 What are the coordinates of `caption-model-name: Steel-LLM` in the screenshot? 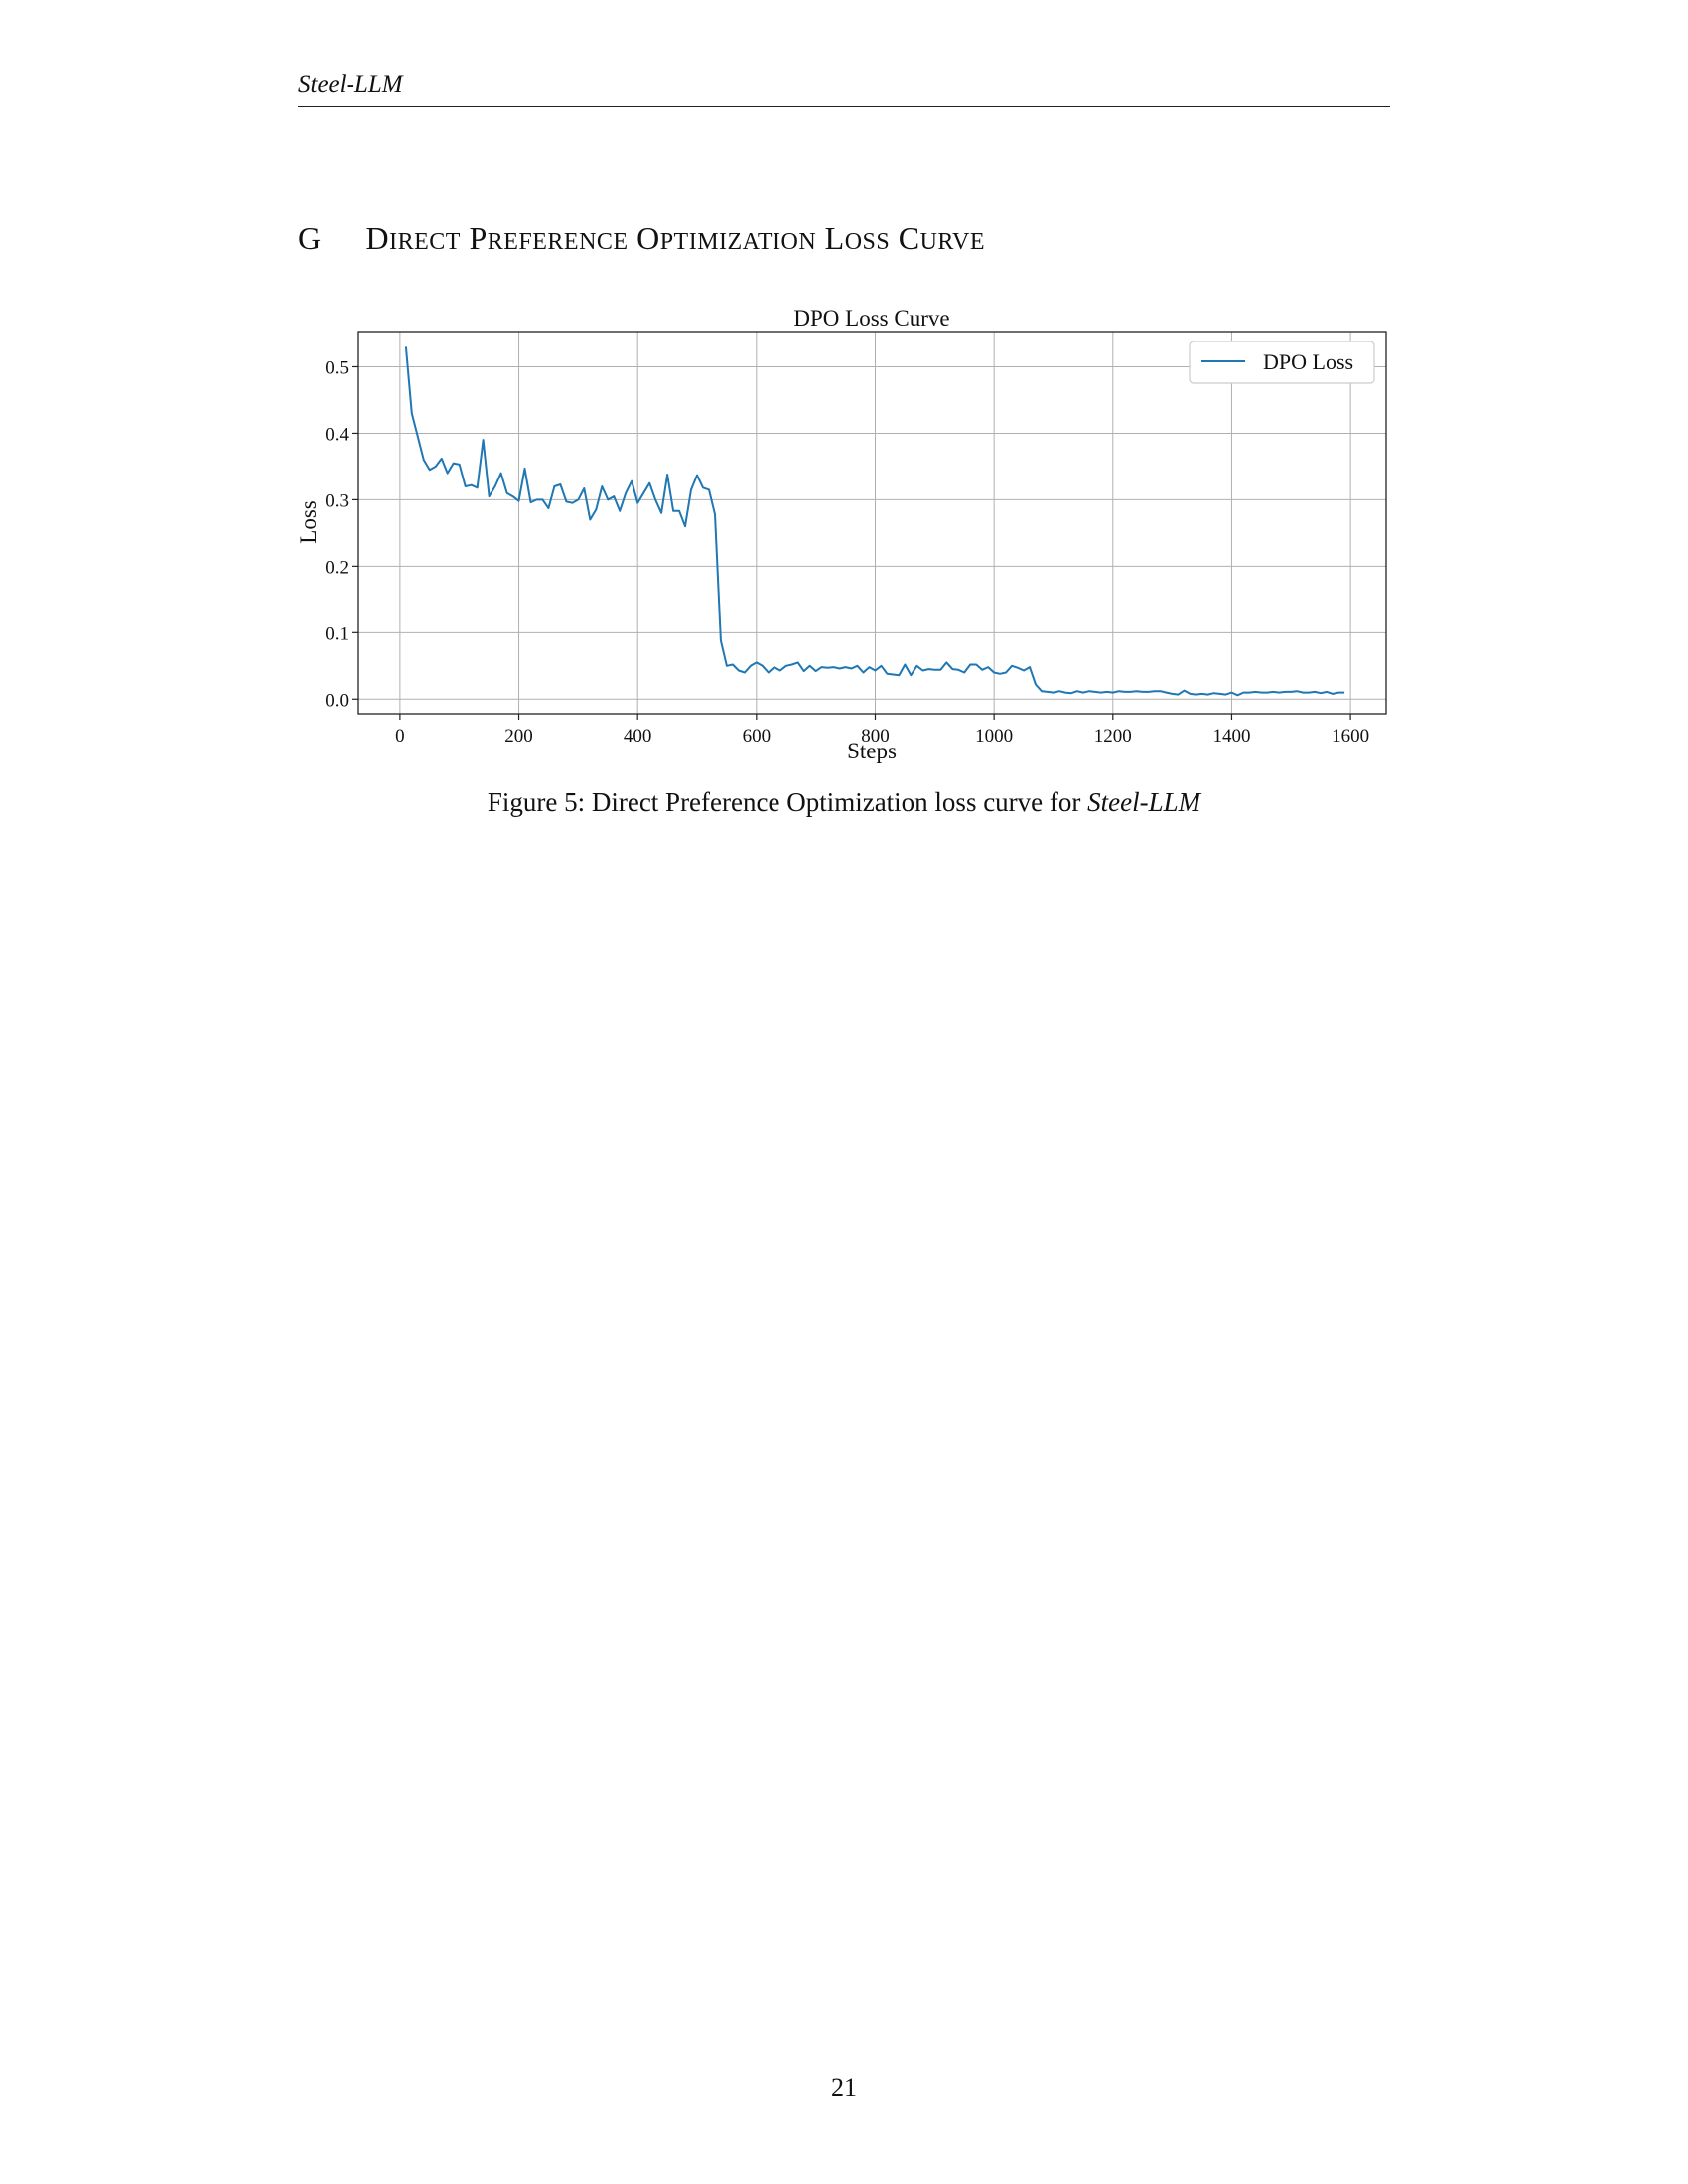 It's located at (1144, 802).